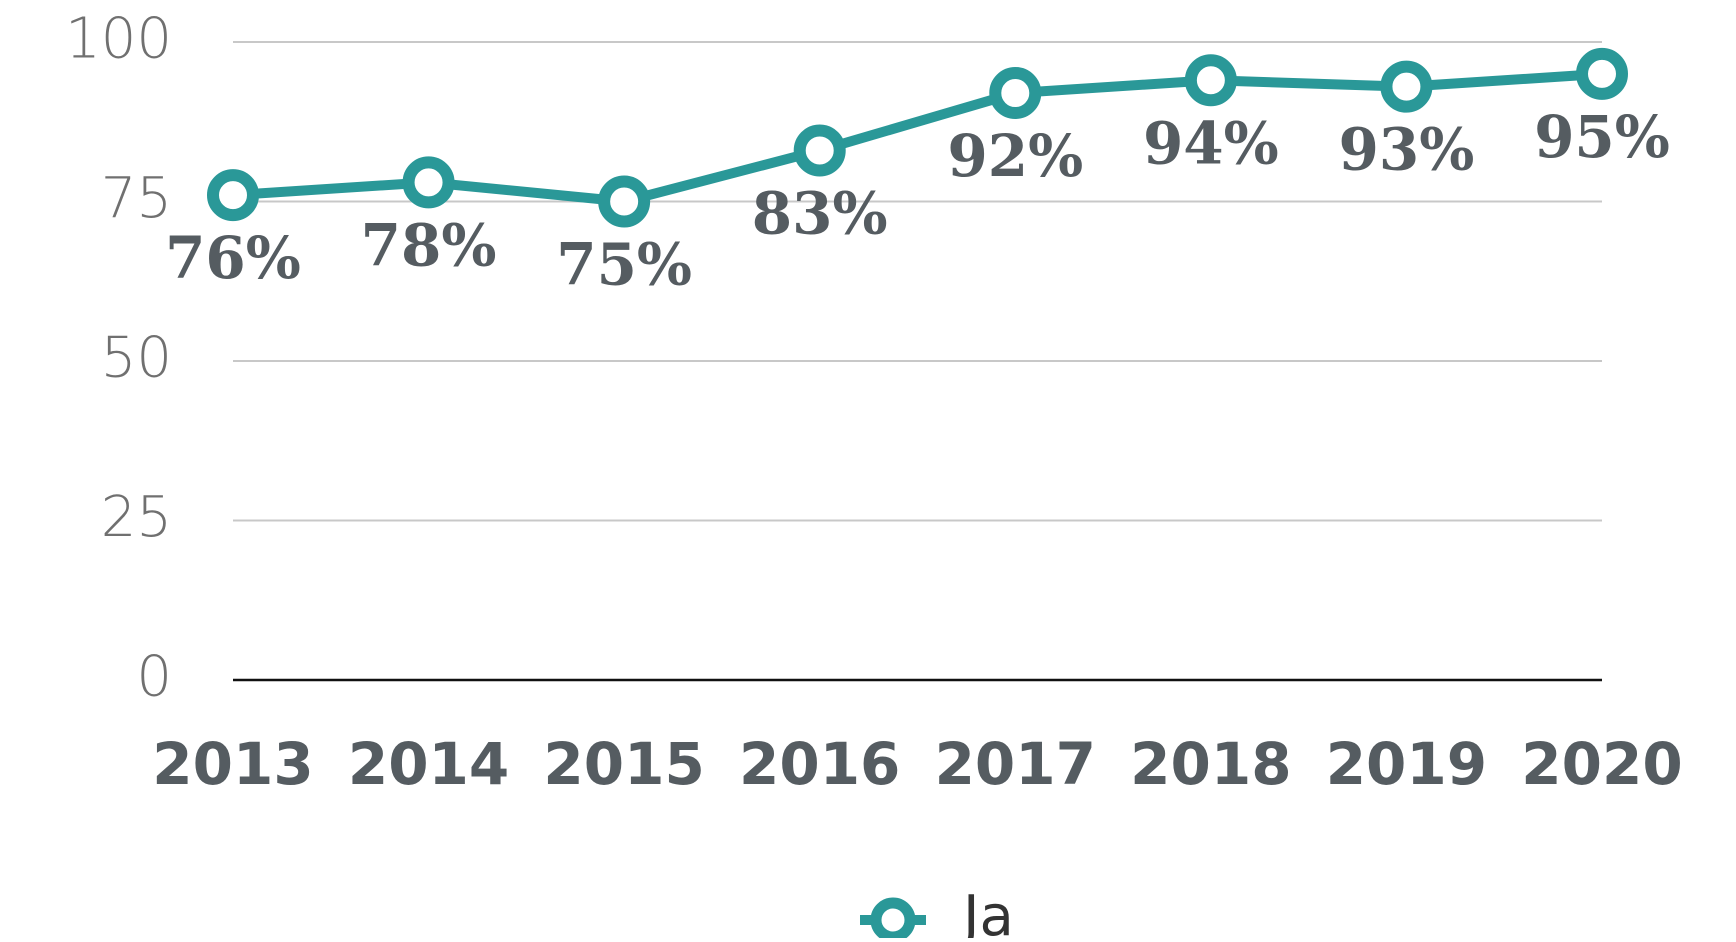  What do you see at coordinates (136, 517) in the screenshot?
I see `y-tick-label: 25` at bounding box center [136, 517].